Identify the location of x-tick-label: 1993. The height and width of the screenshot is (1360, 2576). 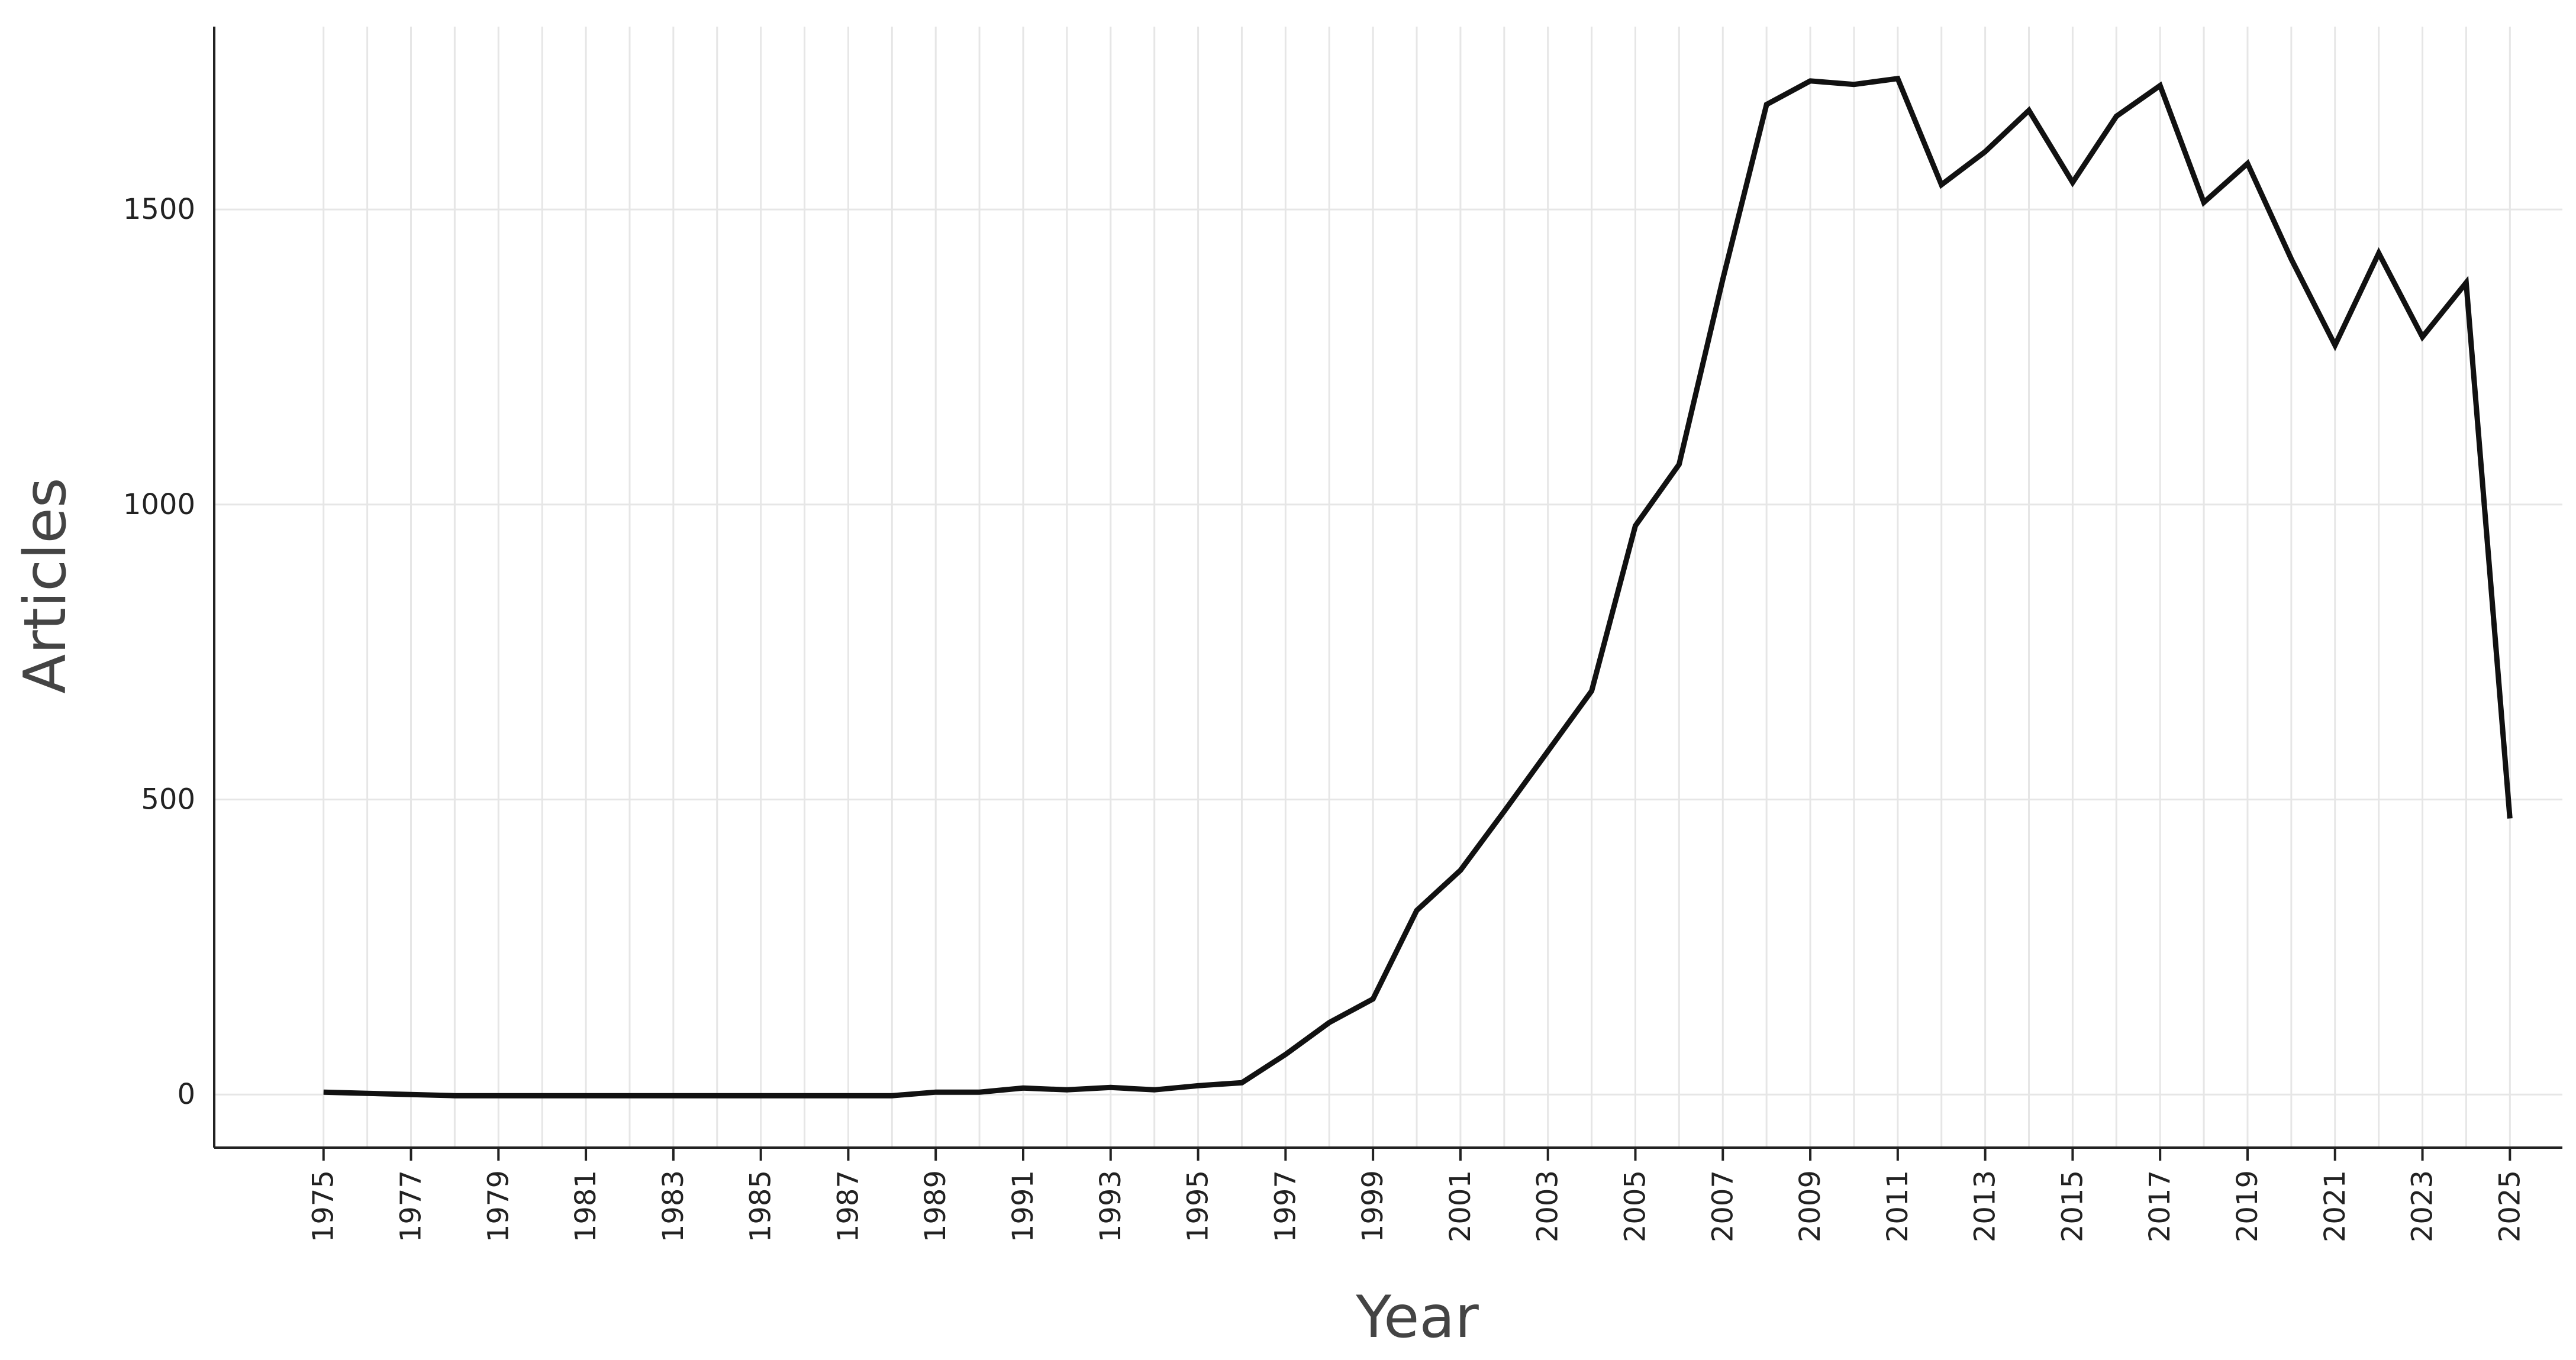
(1110, 1206).